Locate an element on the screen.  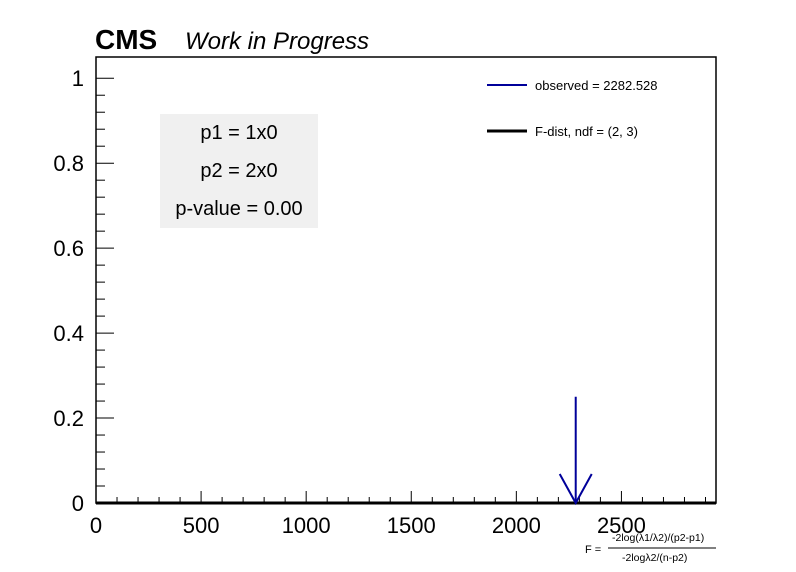
x-tick-label: 1000 is located at coordinates (306, 525).